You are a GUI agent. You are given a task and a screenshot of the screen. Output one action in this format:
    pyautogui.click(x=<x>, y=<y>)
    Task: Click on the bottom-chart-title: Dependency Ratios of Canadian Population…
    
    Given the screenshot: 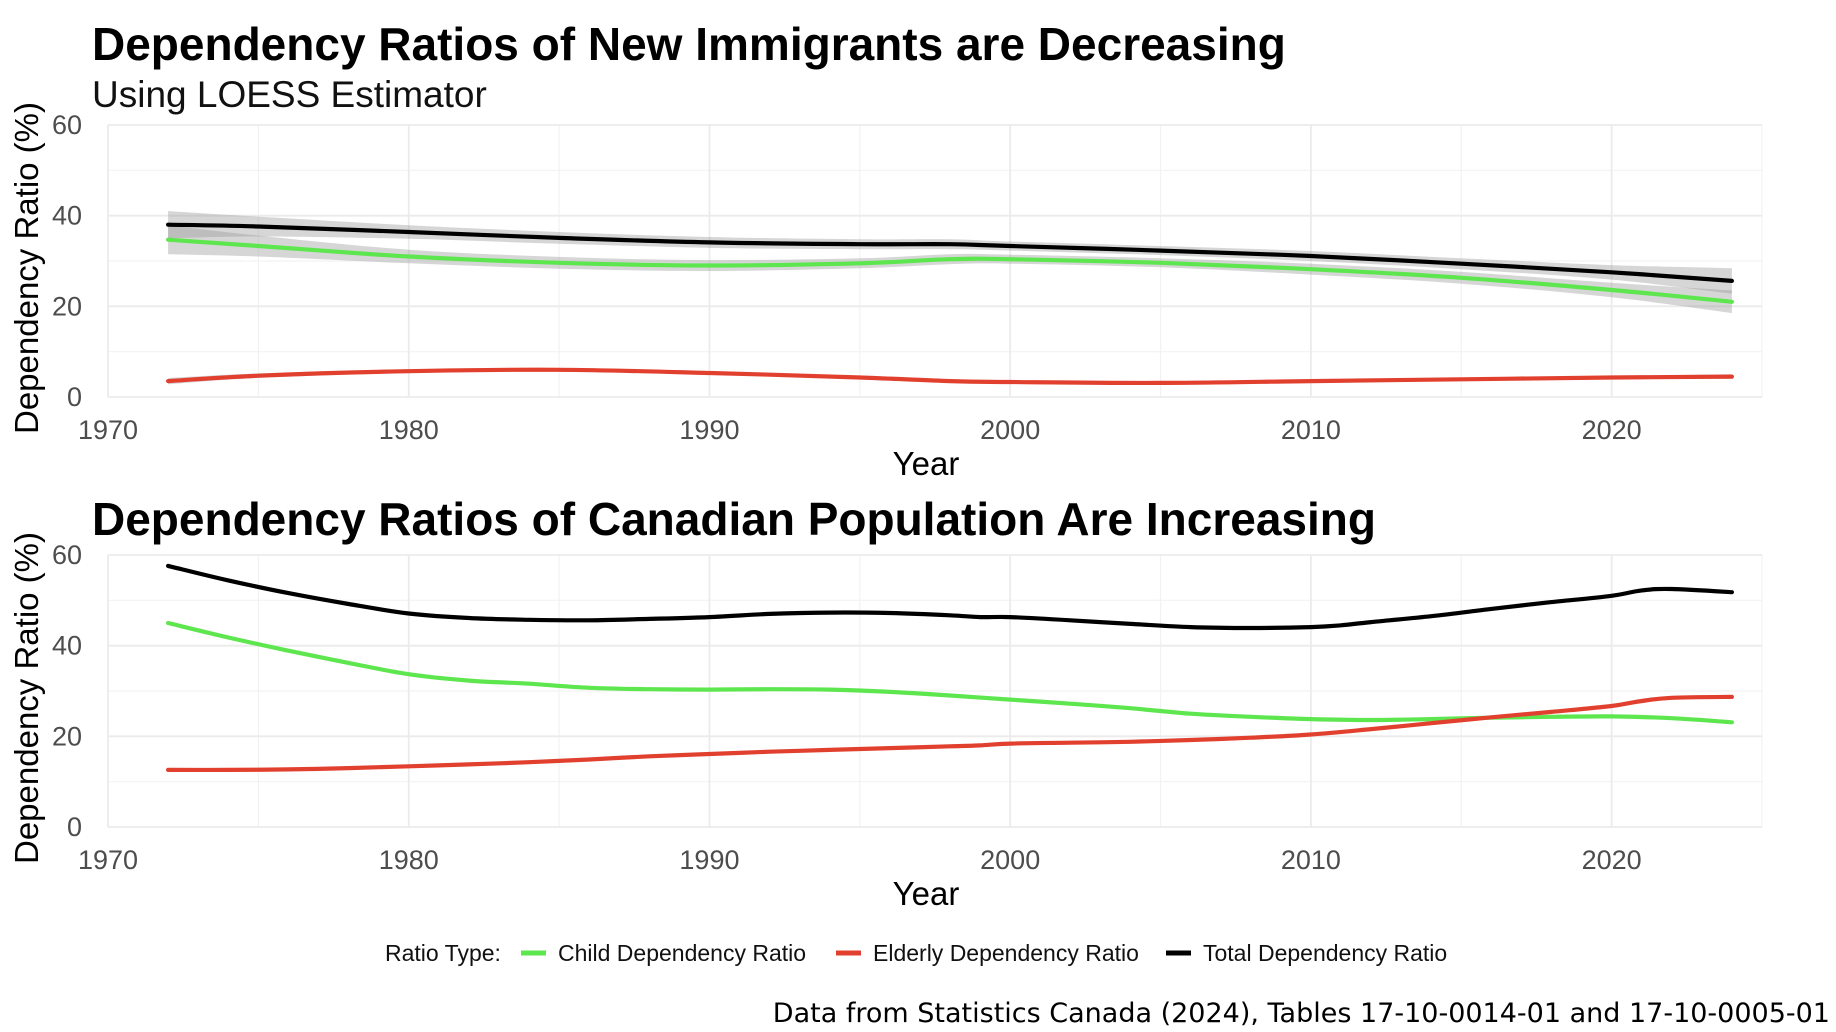 What is the action you would take?
    pyautogui.click(x=734, y=519)
    